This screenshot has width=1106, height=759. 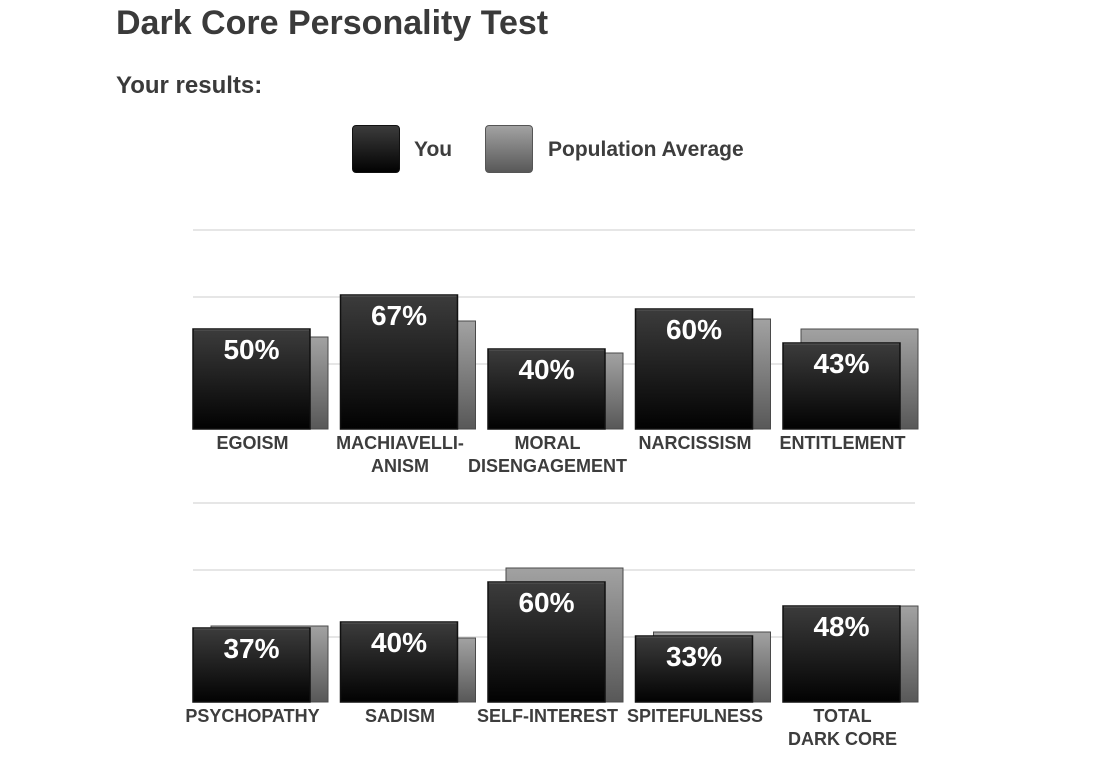 What do you see at coordinates (400, 443) in the screenshot?
I see `category-label: MACHIAVELLI-` at bounding box center [400, 443].